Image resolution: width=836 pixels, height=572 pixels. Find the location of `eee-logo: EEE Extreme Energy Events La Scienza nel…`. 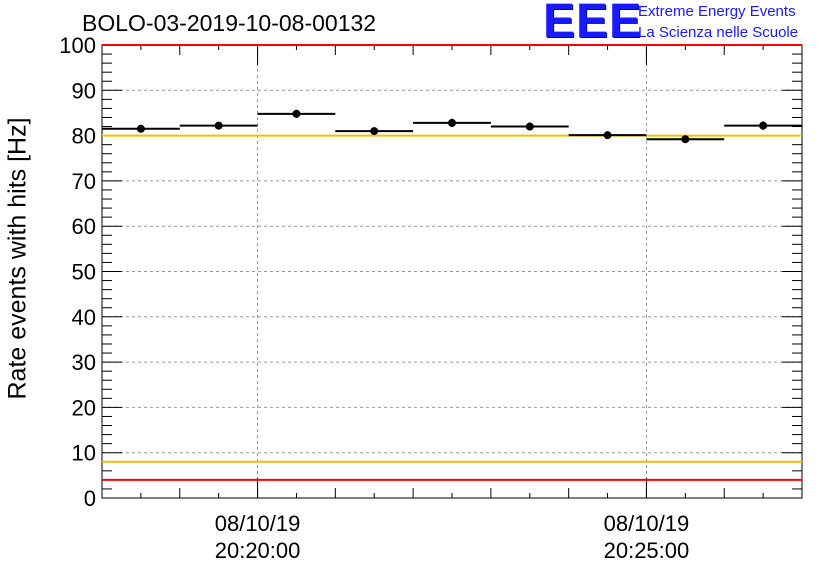

eee-logo: EEE Extreme Energy Events La Scienza nel… is located at coordinates (688, 24).